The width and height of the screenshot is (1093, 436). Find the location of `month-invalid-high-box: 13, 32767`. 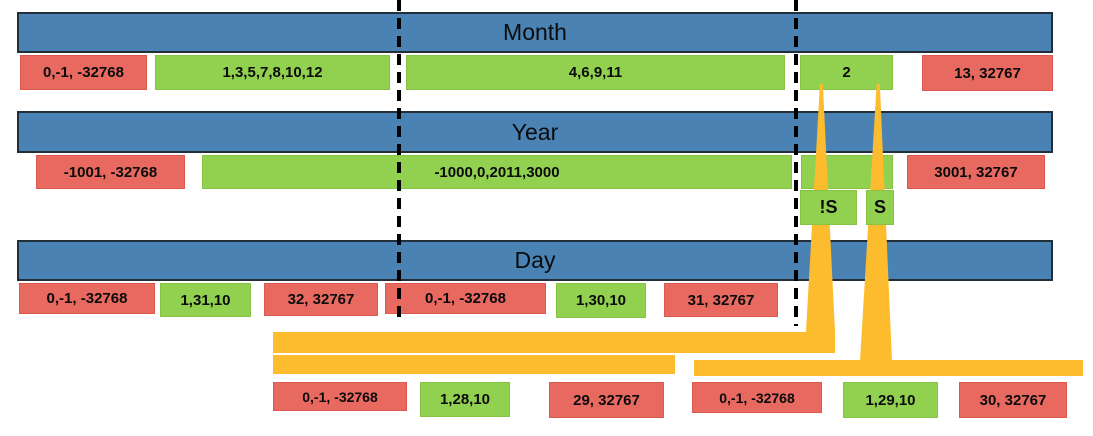

month-invalid-high-box: 13, 32767 is located at coordinates (987, 73).